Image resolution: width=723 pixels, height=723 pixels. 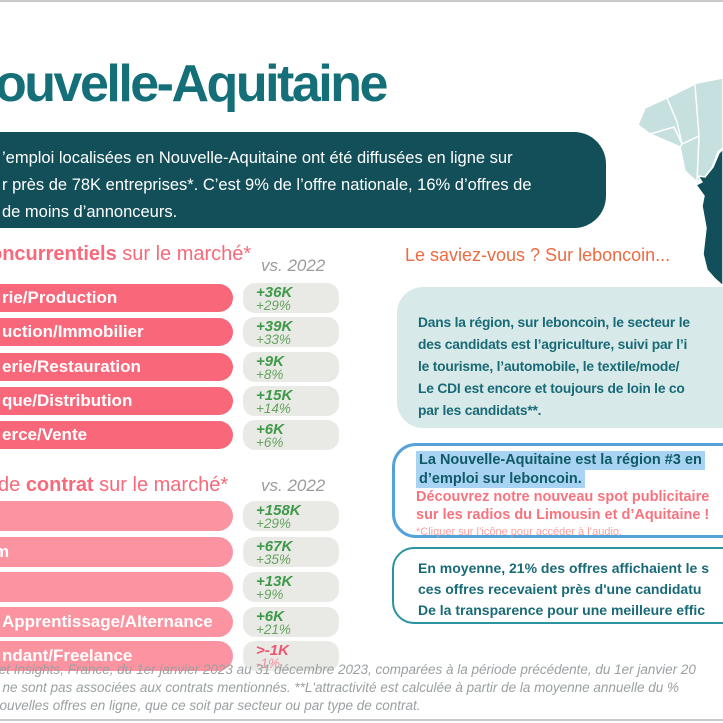 I want to click on sectors-heading: oncurrentiels sur le marché*, so click(x=125, y=254).